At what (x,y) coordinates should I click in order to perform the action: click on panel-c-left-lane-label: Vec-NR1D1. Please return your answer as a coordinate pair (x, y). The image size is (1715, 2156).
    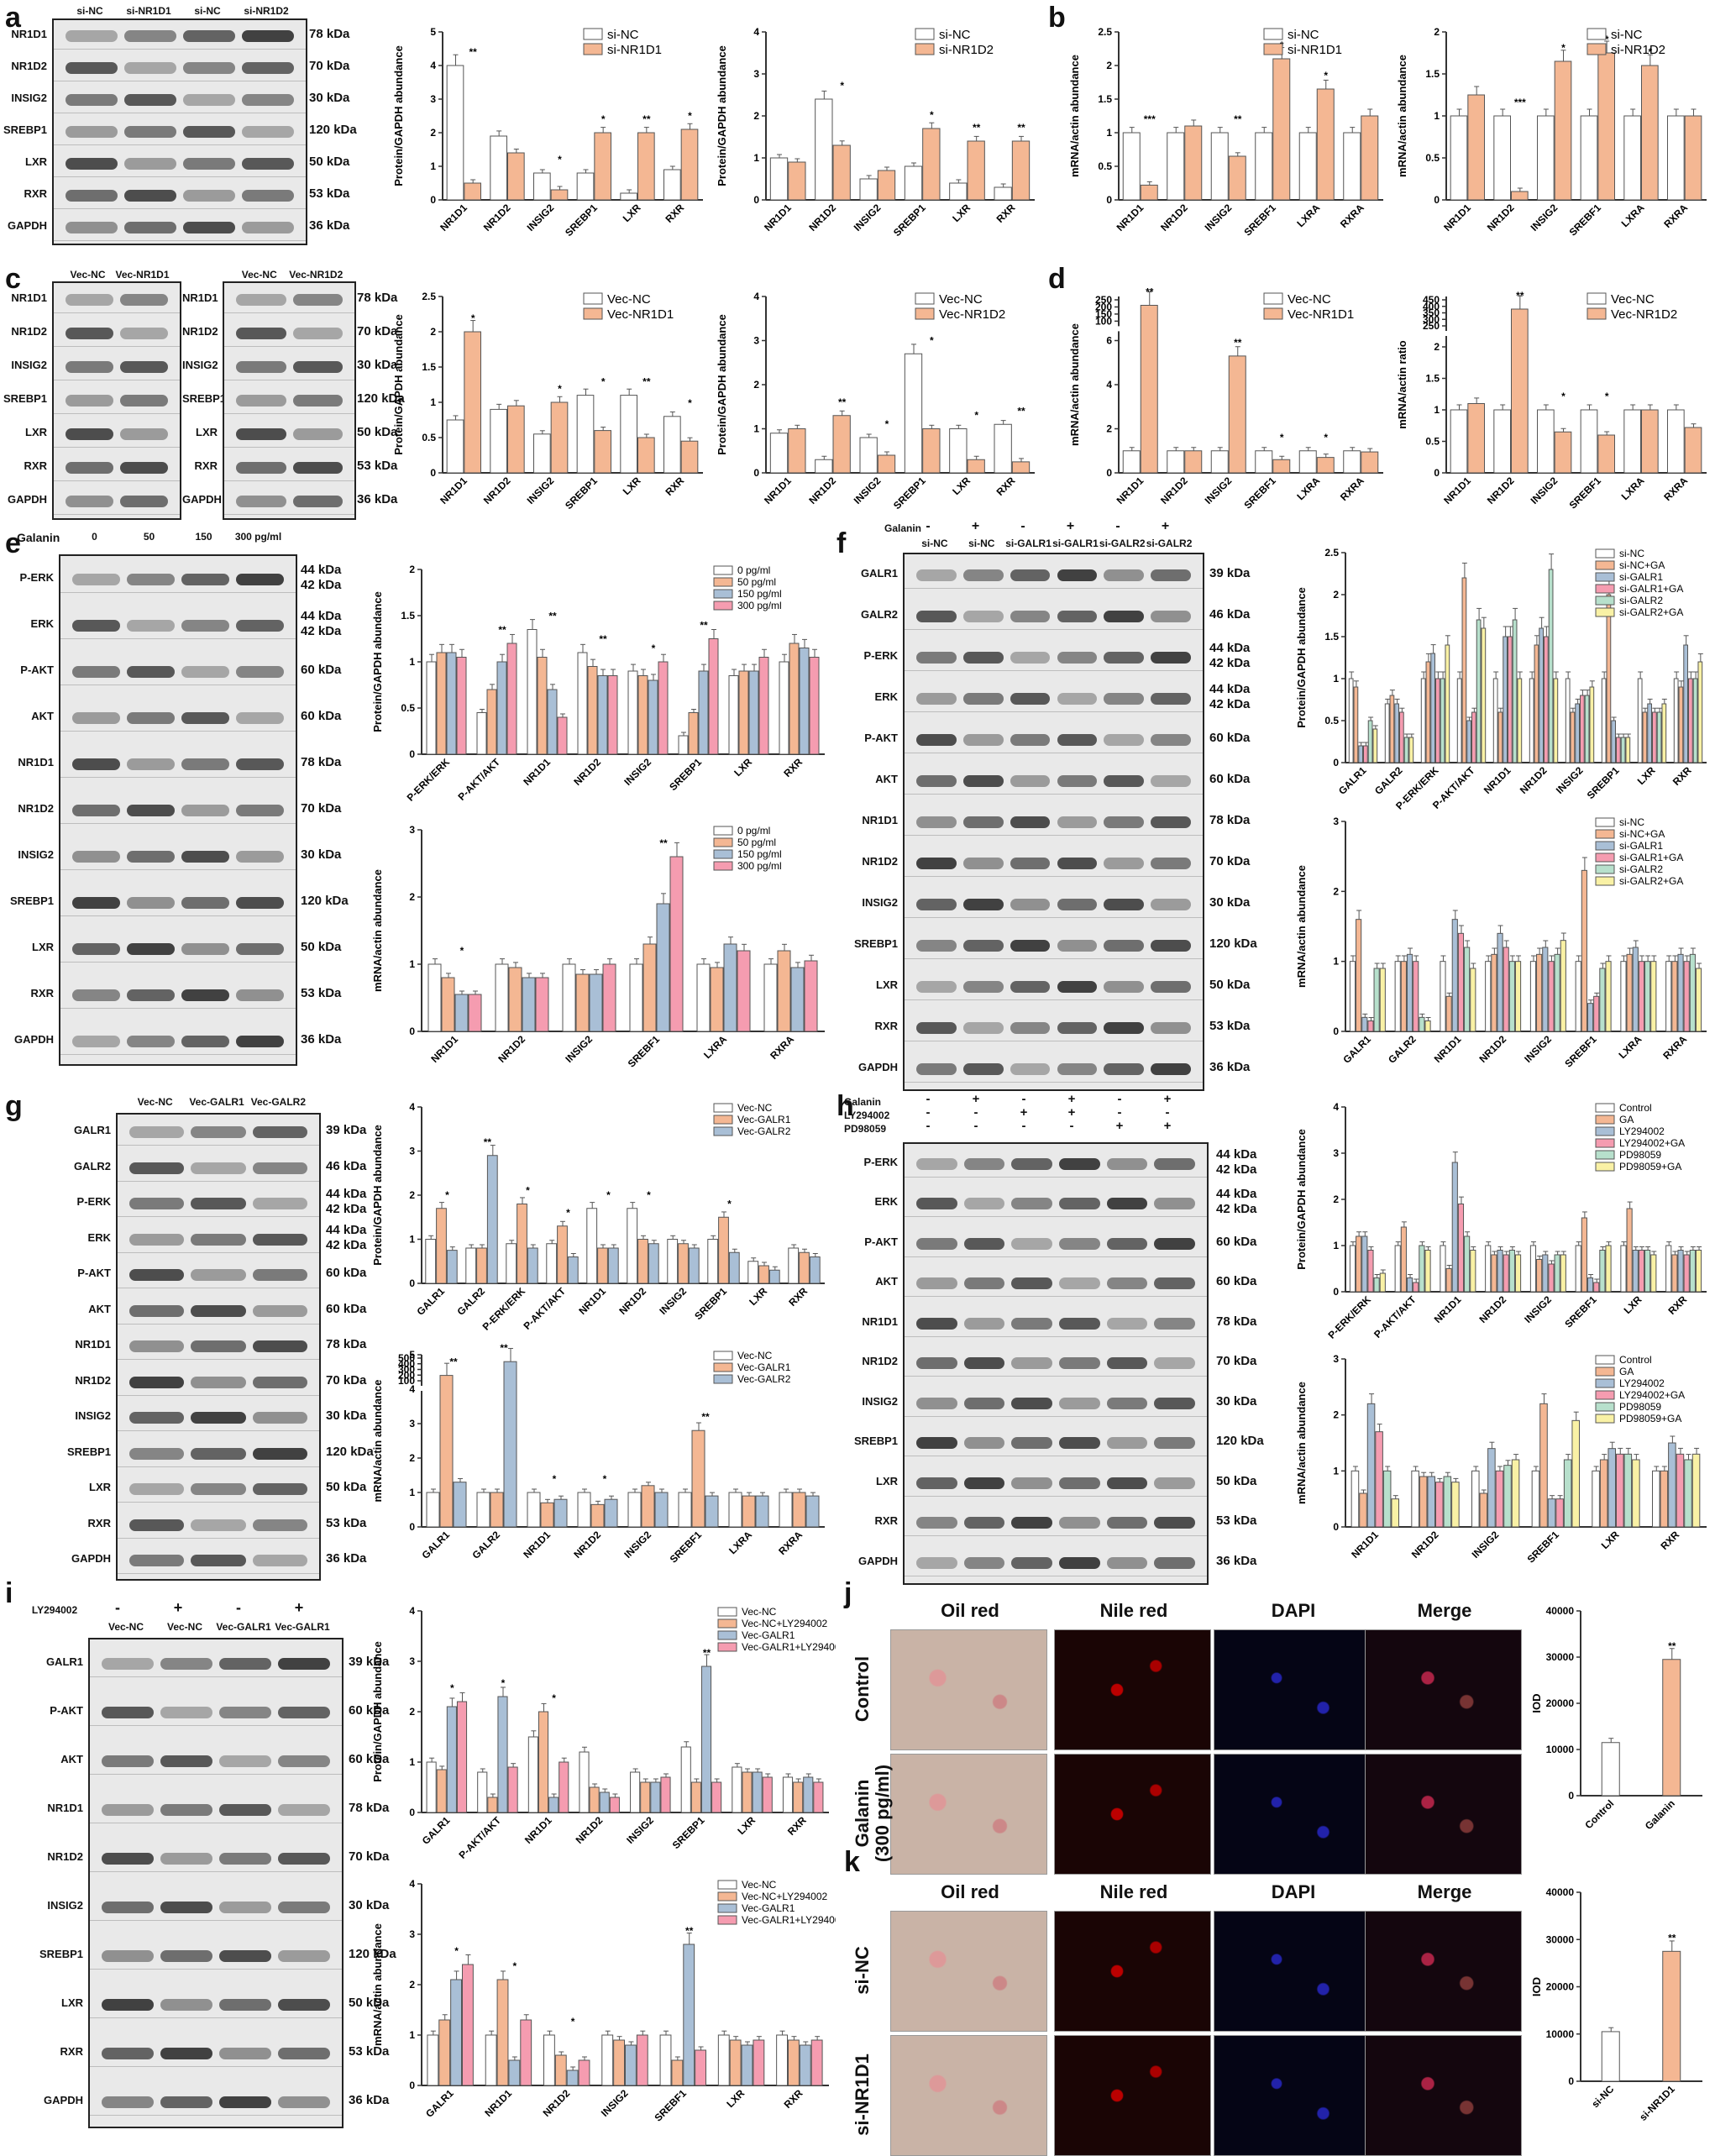
    Looking at the image, I should click on (142, 275).